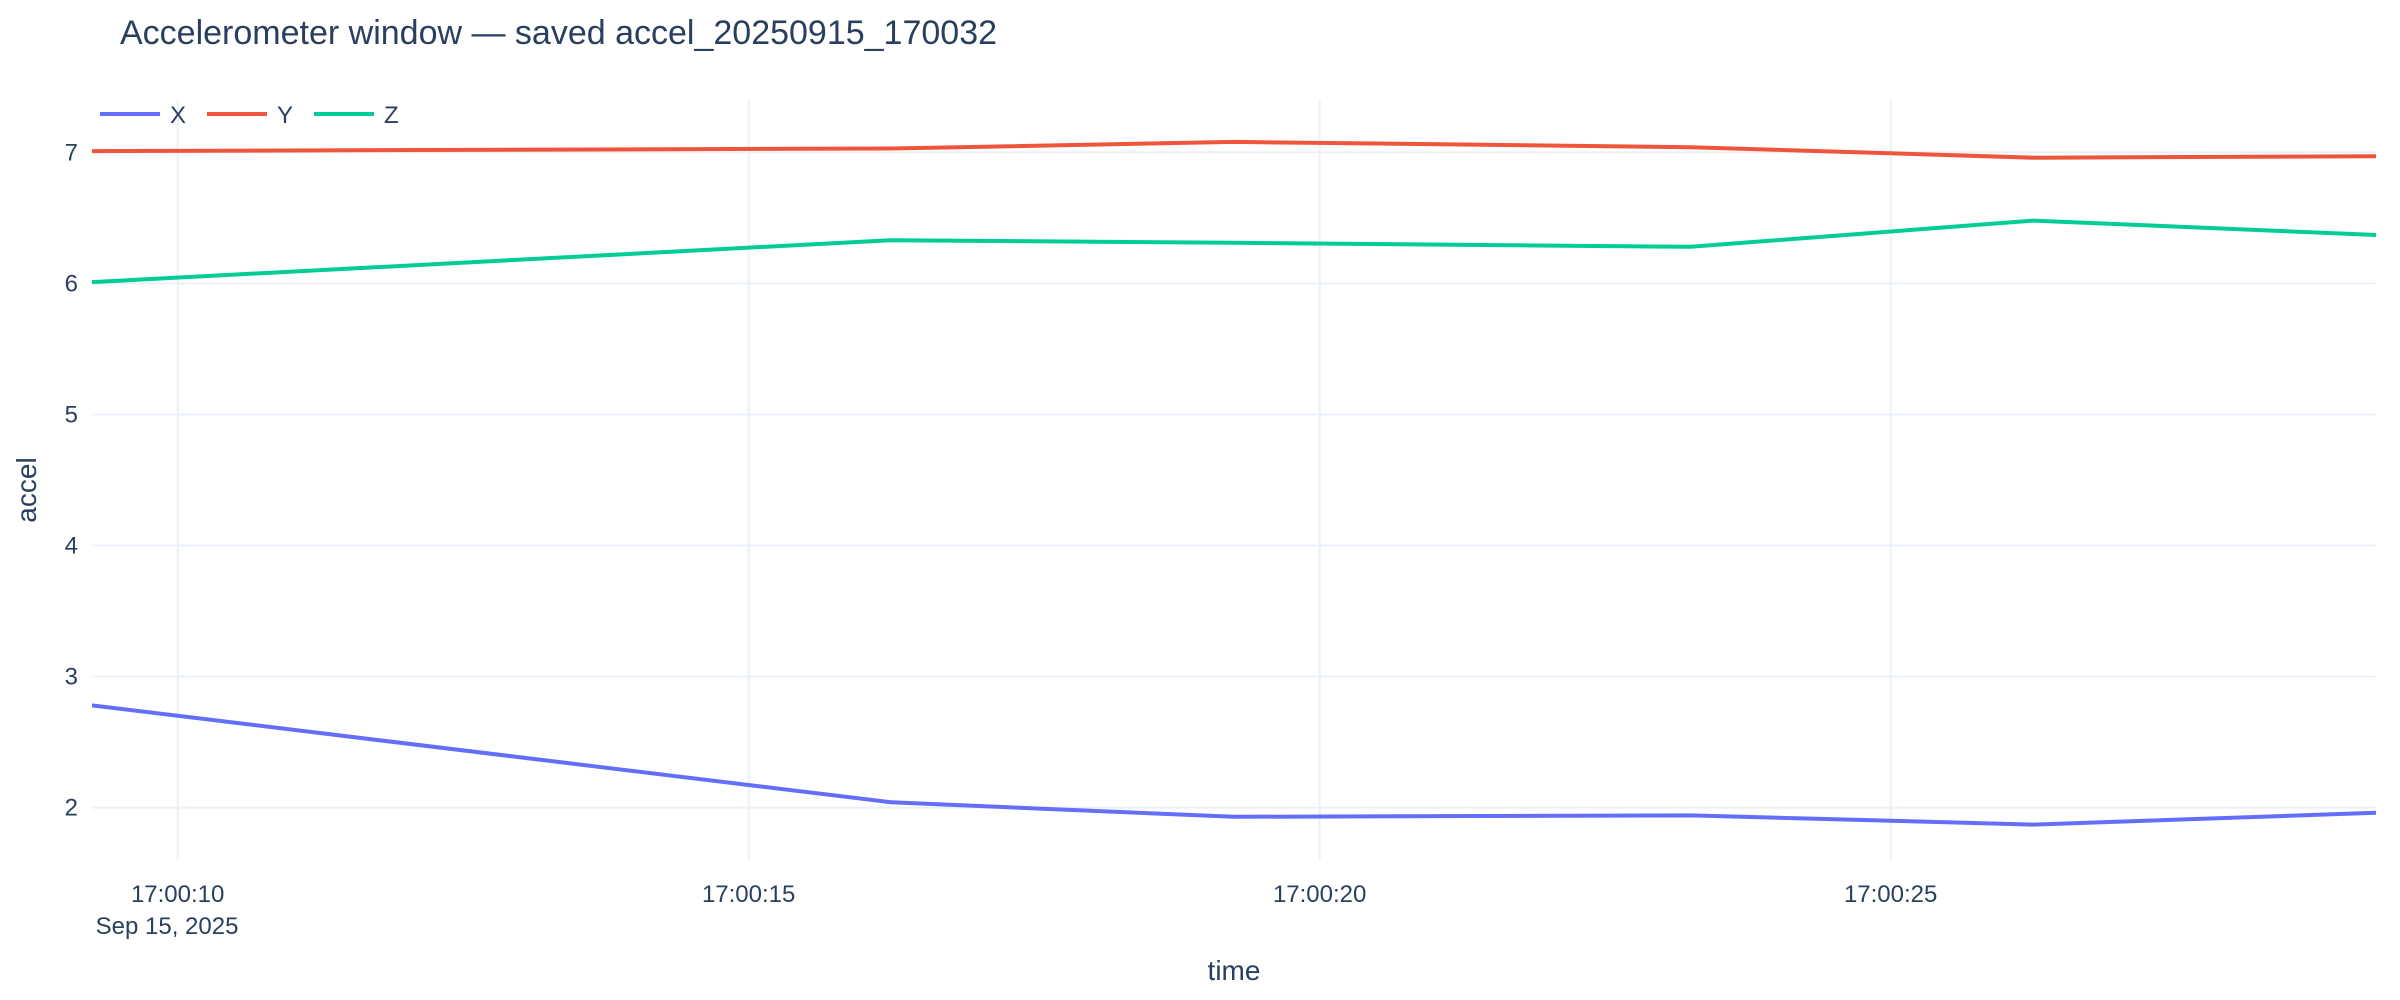 The image size is (2400, 1000). Describe the element at coordinates (177, 894) in the screenshot. I see `x-tick-label: 17:00:10` at that location.